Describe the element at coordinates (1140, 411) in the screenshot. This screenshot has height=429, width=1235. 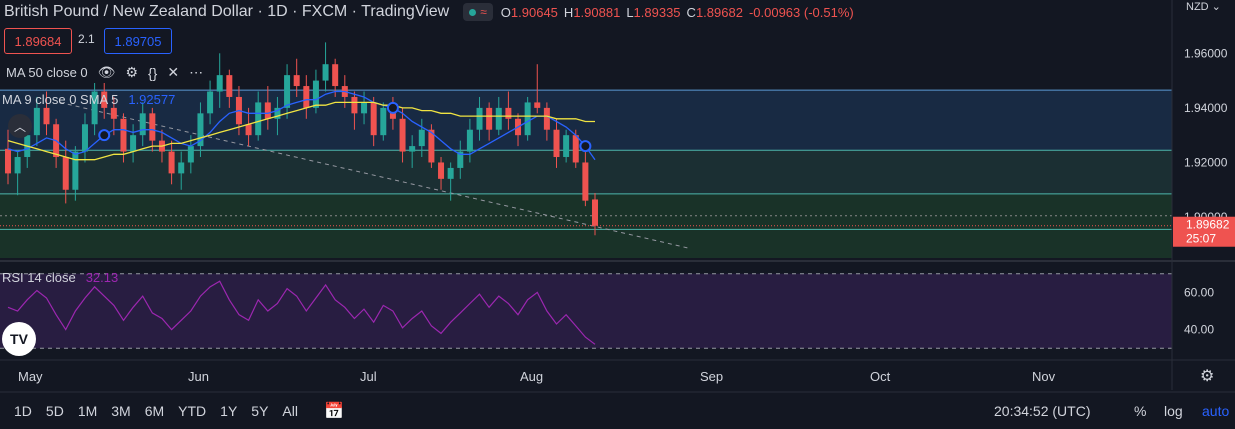
I see `percent-toggle: %` at that location.